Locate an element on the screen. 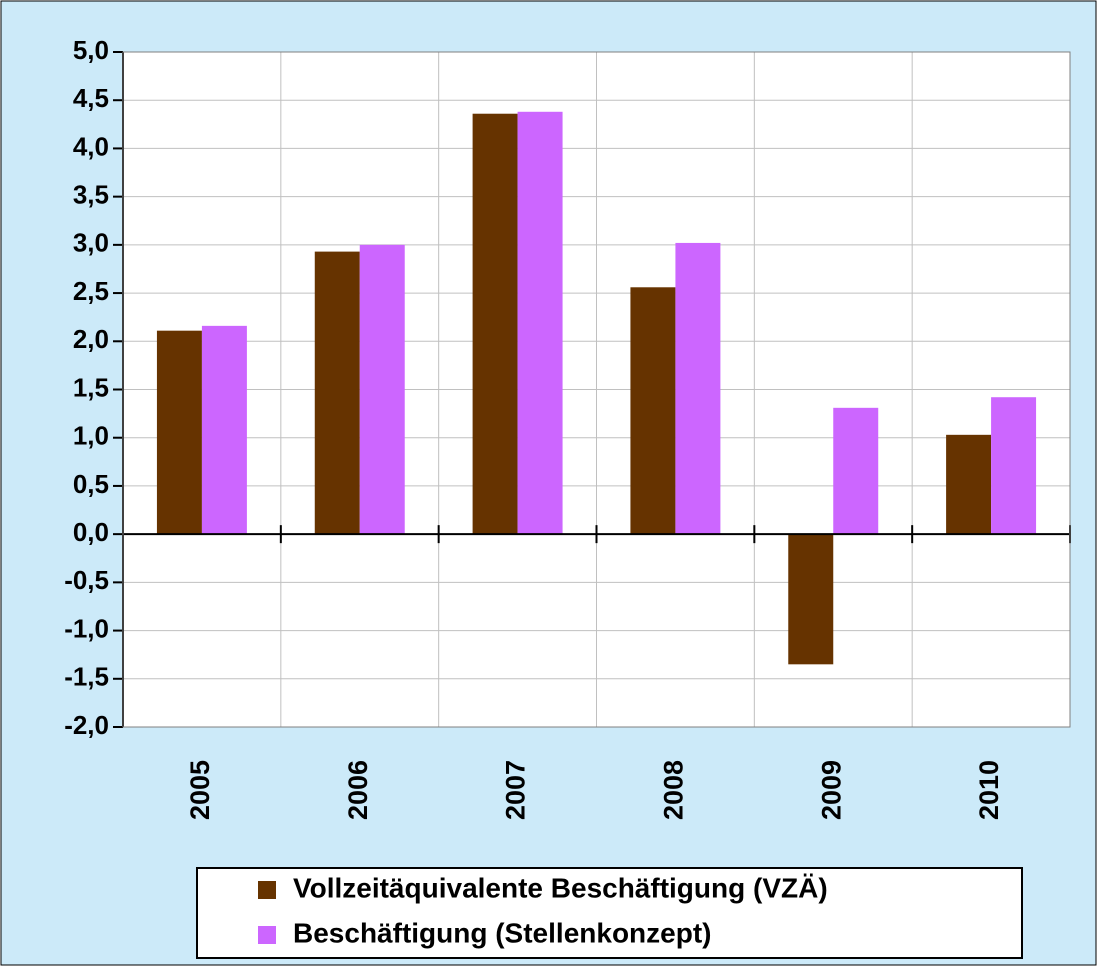 Image resolution: width=1097 pixels, height=966 pixels. y-tick-label: 0,0 is located at coordinates (91, 532).